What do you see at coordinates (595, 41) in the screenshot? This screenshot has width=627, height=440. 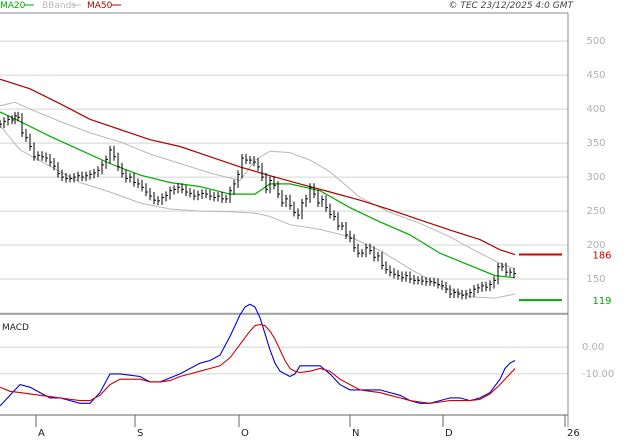 I see `price-y-tick-label: 500` at bounding box center [595, 41].